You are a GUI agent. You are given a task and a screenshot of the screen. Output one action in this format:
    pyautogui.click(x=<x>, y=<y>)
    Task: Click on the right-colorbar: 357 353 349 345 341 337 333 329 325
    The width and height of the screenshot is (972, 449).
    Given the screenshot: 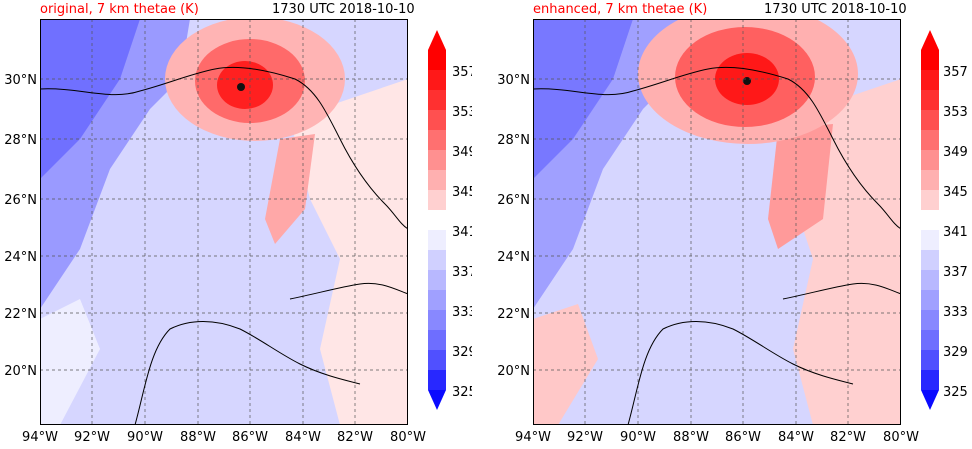 What is the action you would take?
    pyautogui.click(x=944, y=220)
    